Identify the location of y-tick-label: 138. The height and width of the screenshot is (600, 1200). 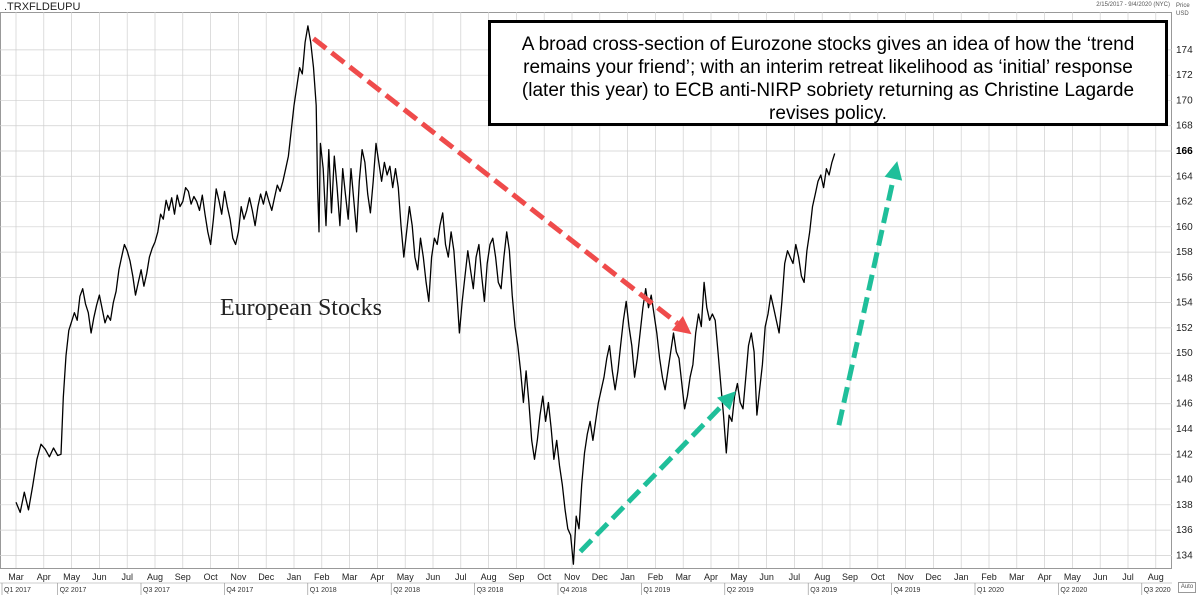
(1184, 505).